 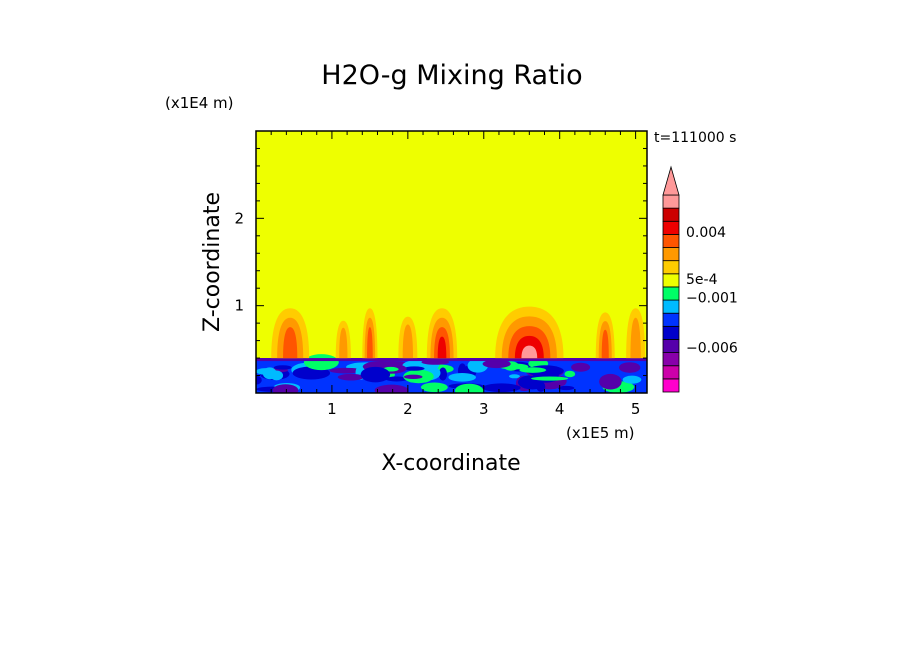 What do you see at coordinates (451, 75) in the screenshot?
I see `chart-title: H2O-g Mixing Ratio` at bounding box center [451, 75].